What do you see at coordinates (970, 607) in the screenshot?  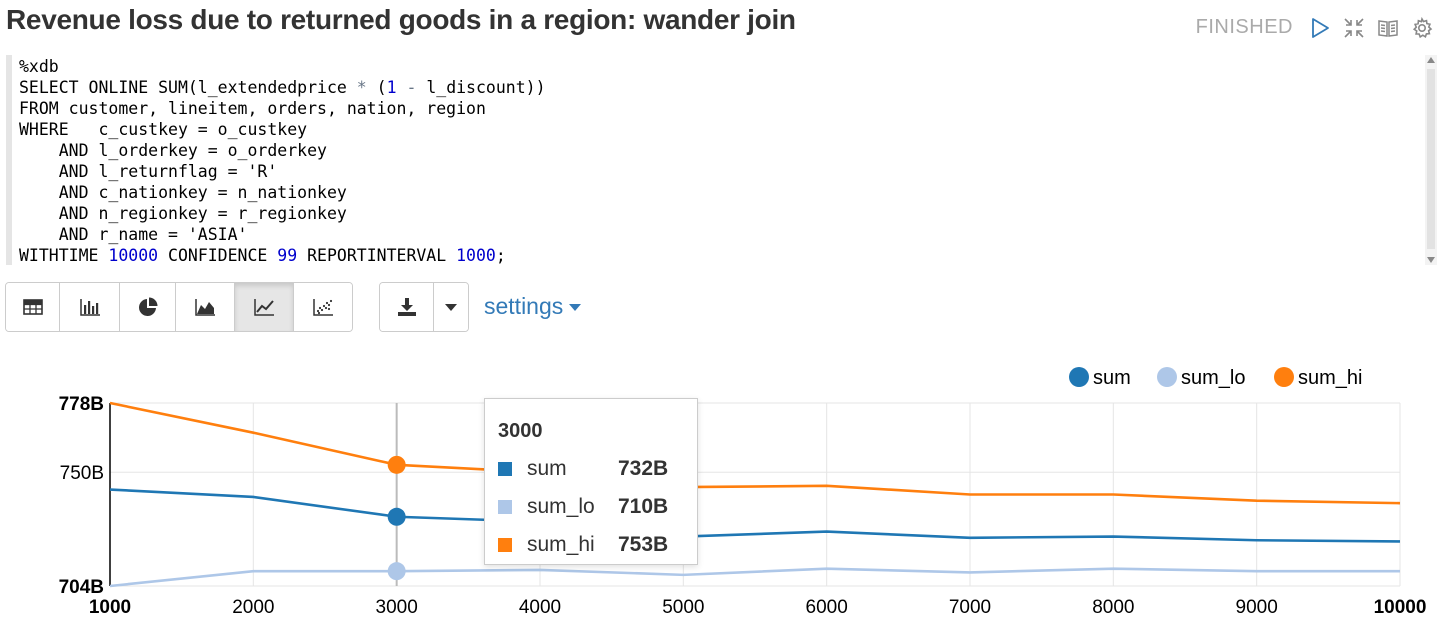 I see `x-tick-label: 7000` at bounding box center [970, 607].